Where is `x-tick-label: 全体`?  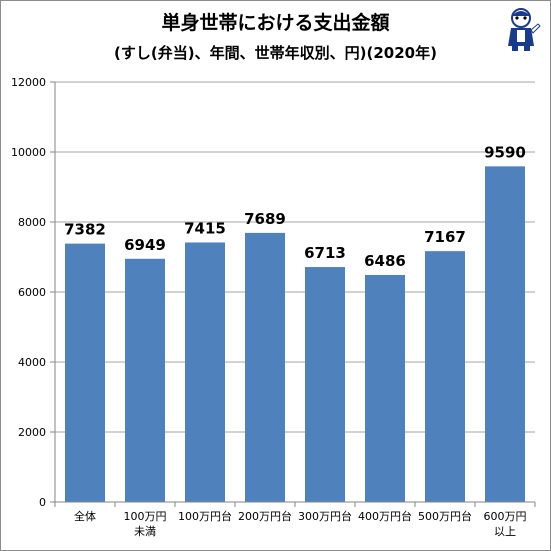 x-tick-label: 全体 is located at coordinates (85, 516).